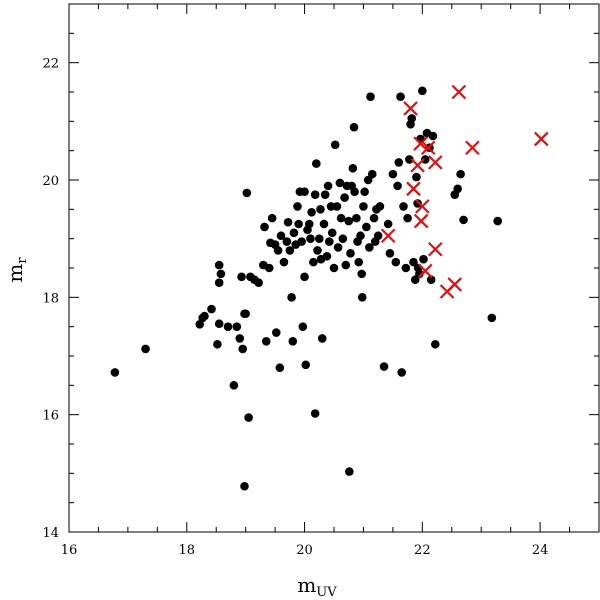  I want to click on y-tick-label: 18, so click(50, 298).